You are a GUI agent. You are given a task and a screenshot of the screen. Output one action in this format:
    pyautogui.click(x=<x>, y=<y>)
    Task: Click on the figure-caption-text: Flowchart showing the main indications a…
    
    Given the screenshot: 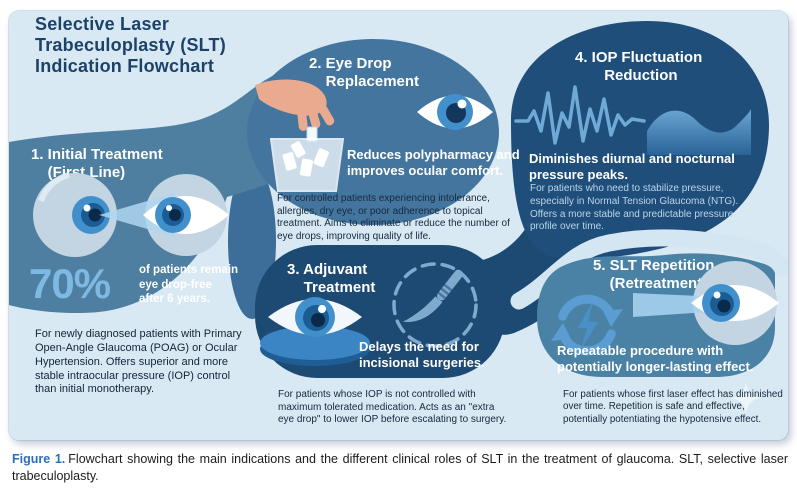 What is the action you would take?
    pyautogui.click(x=400, y=467)
    